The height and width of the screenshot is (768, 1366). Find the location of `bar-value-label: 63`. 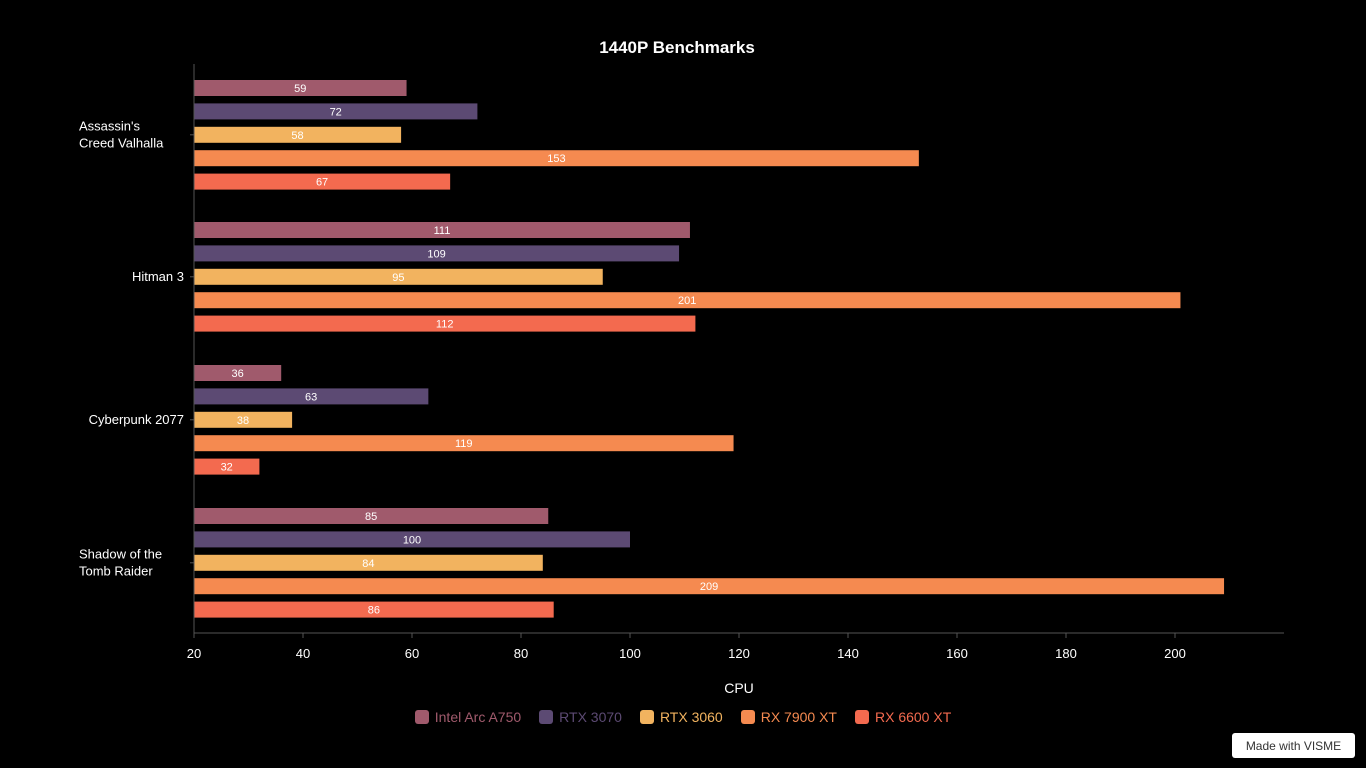

bar-value-label: 63 is located at coordinates (311, 397).